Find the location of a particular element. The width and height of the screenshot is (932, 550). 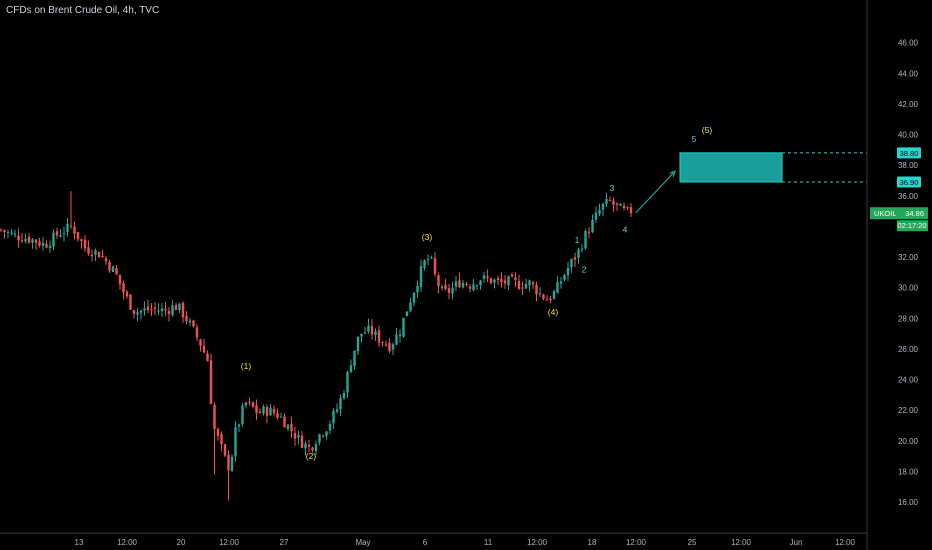

y-tick-label: 32.00 is located at coordinates (908, 257).